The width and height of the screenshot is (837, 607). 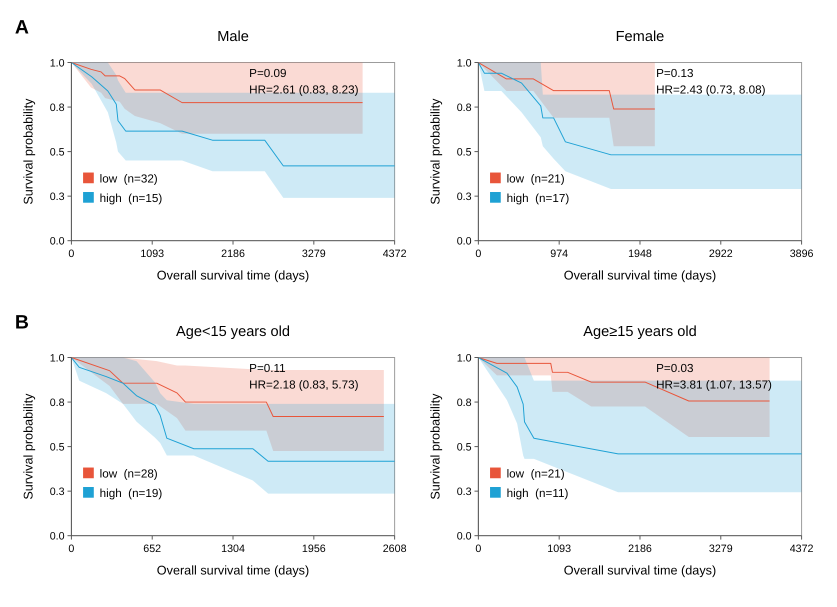 I want to click on legend-label: high (n=11), so click(x=537, y=493).